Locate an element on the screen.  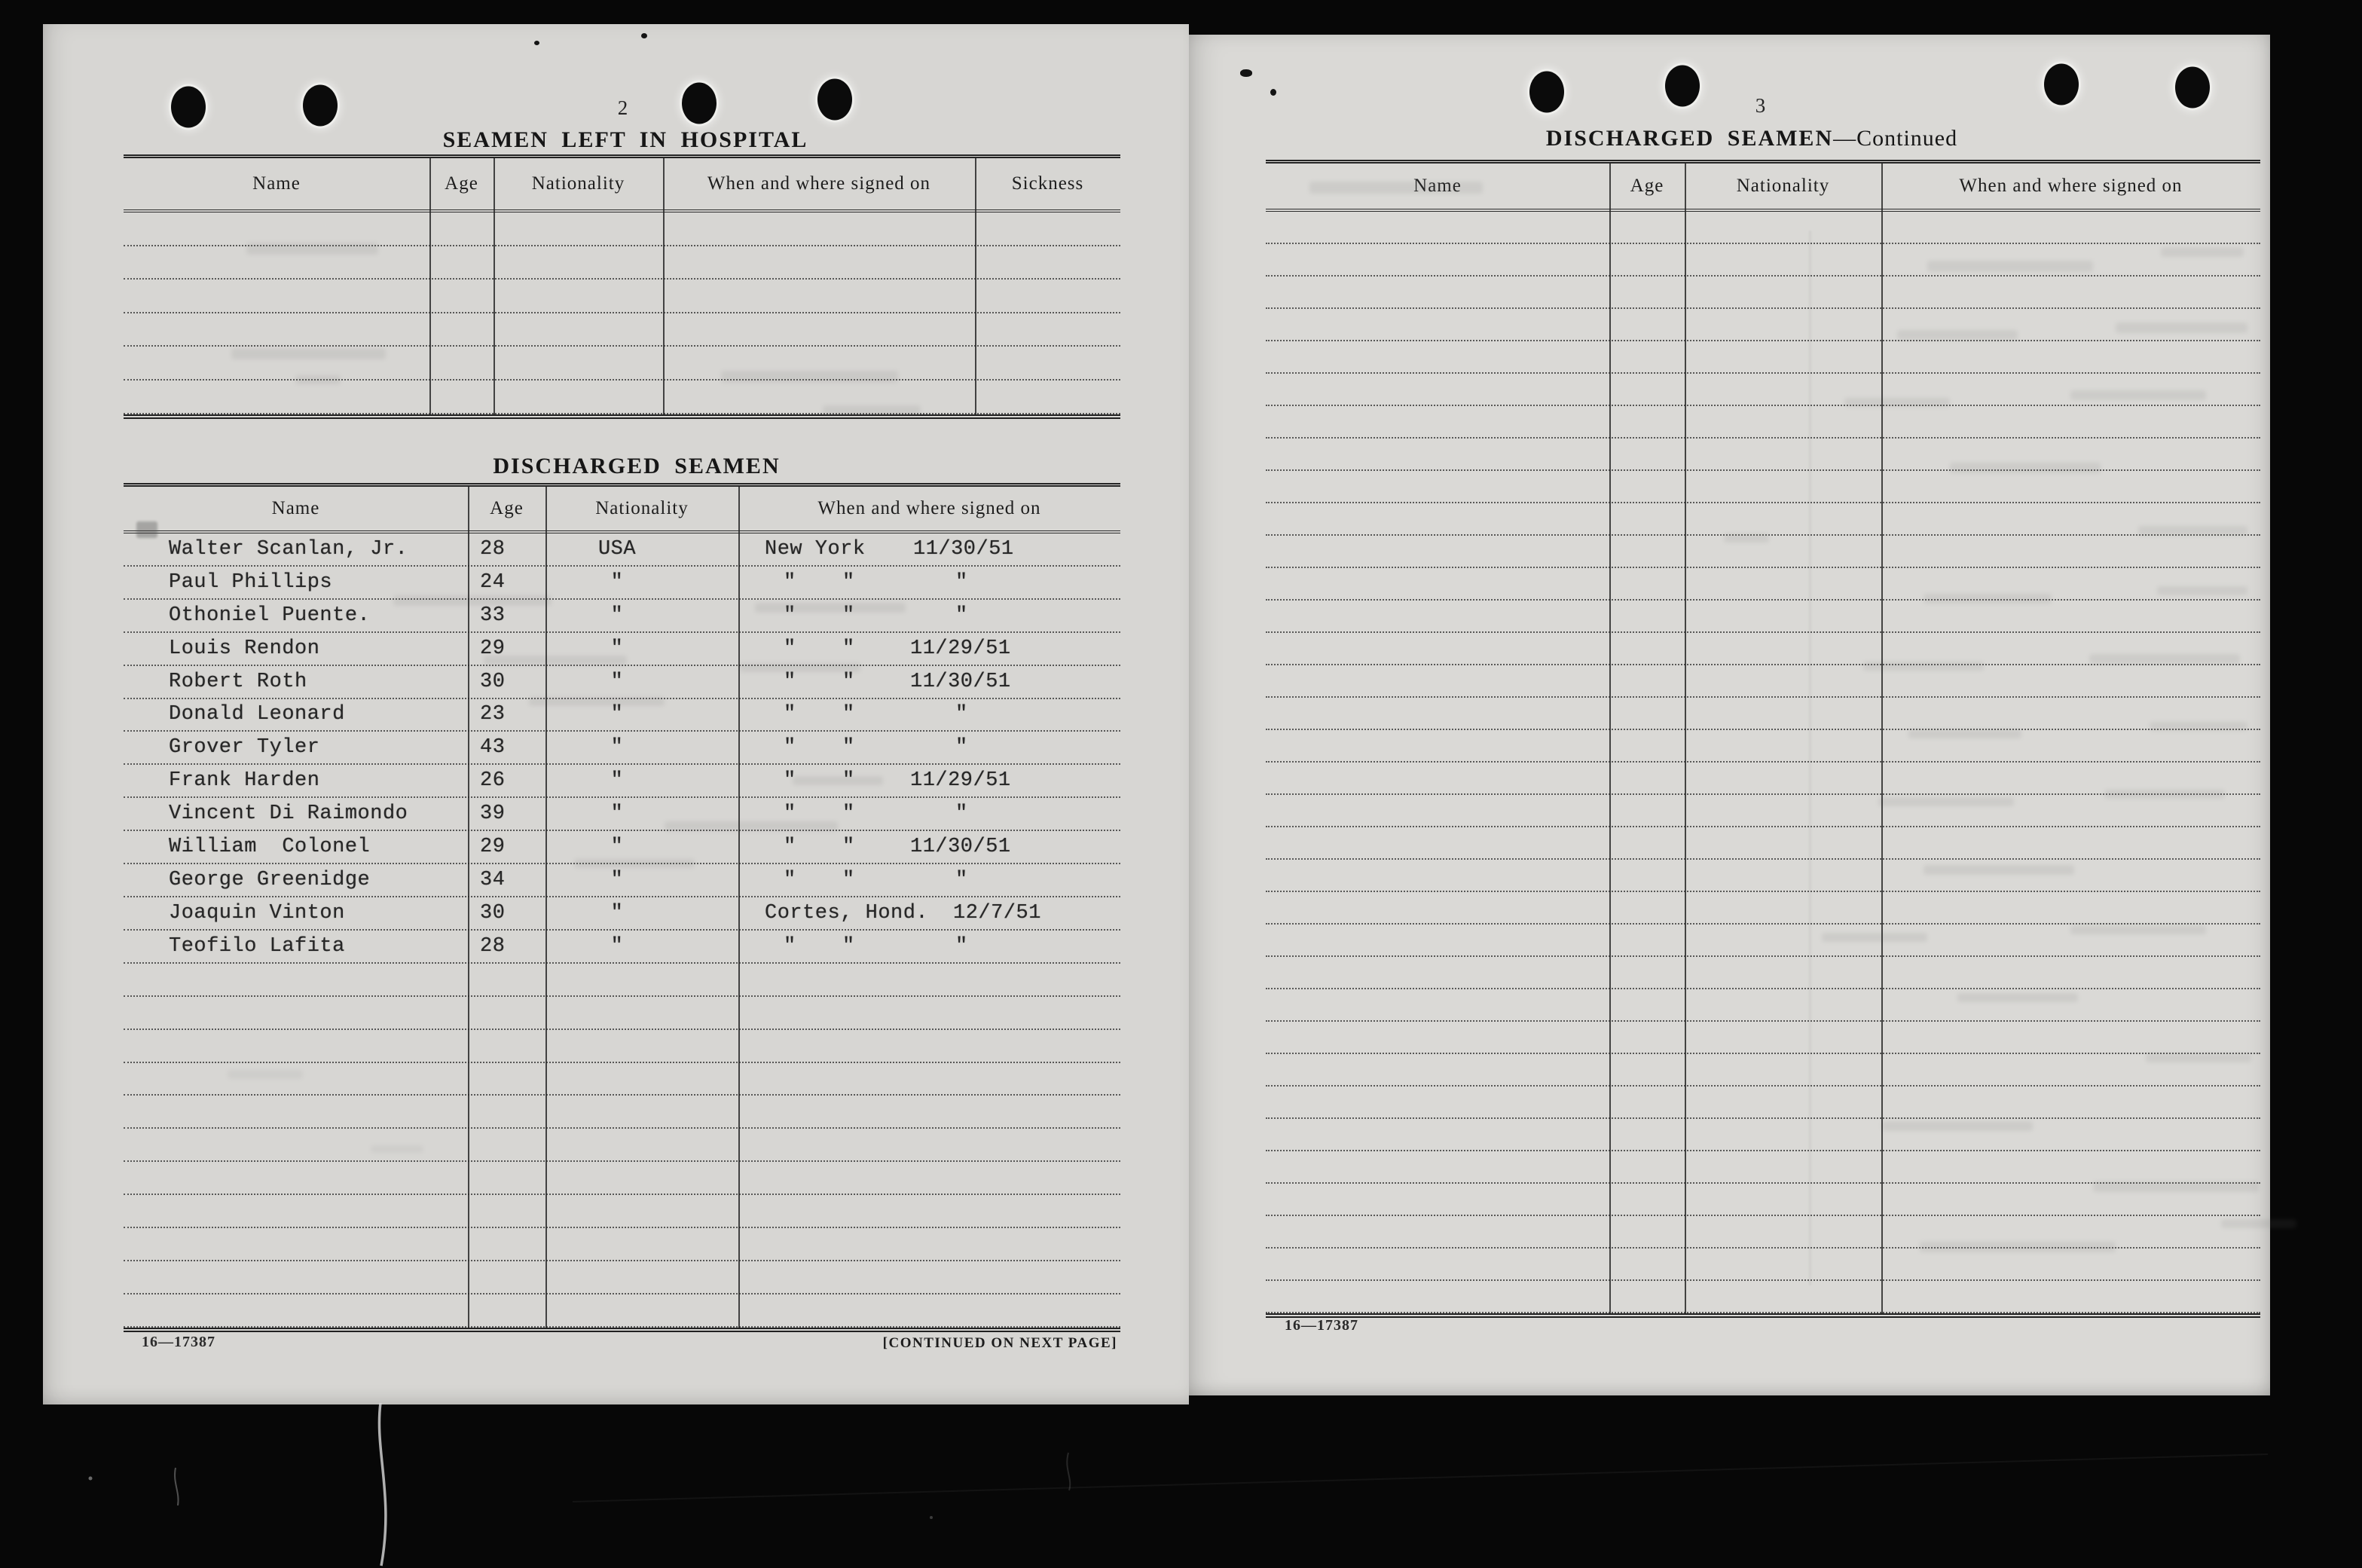
table-row: George Greenidge 34 " " " " is located at coordinates (622, 880).